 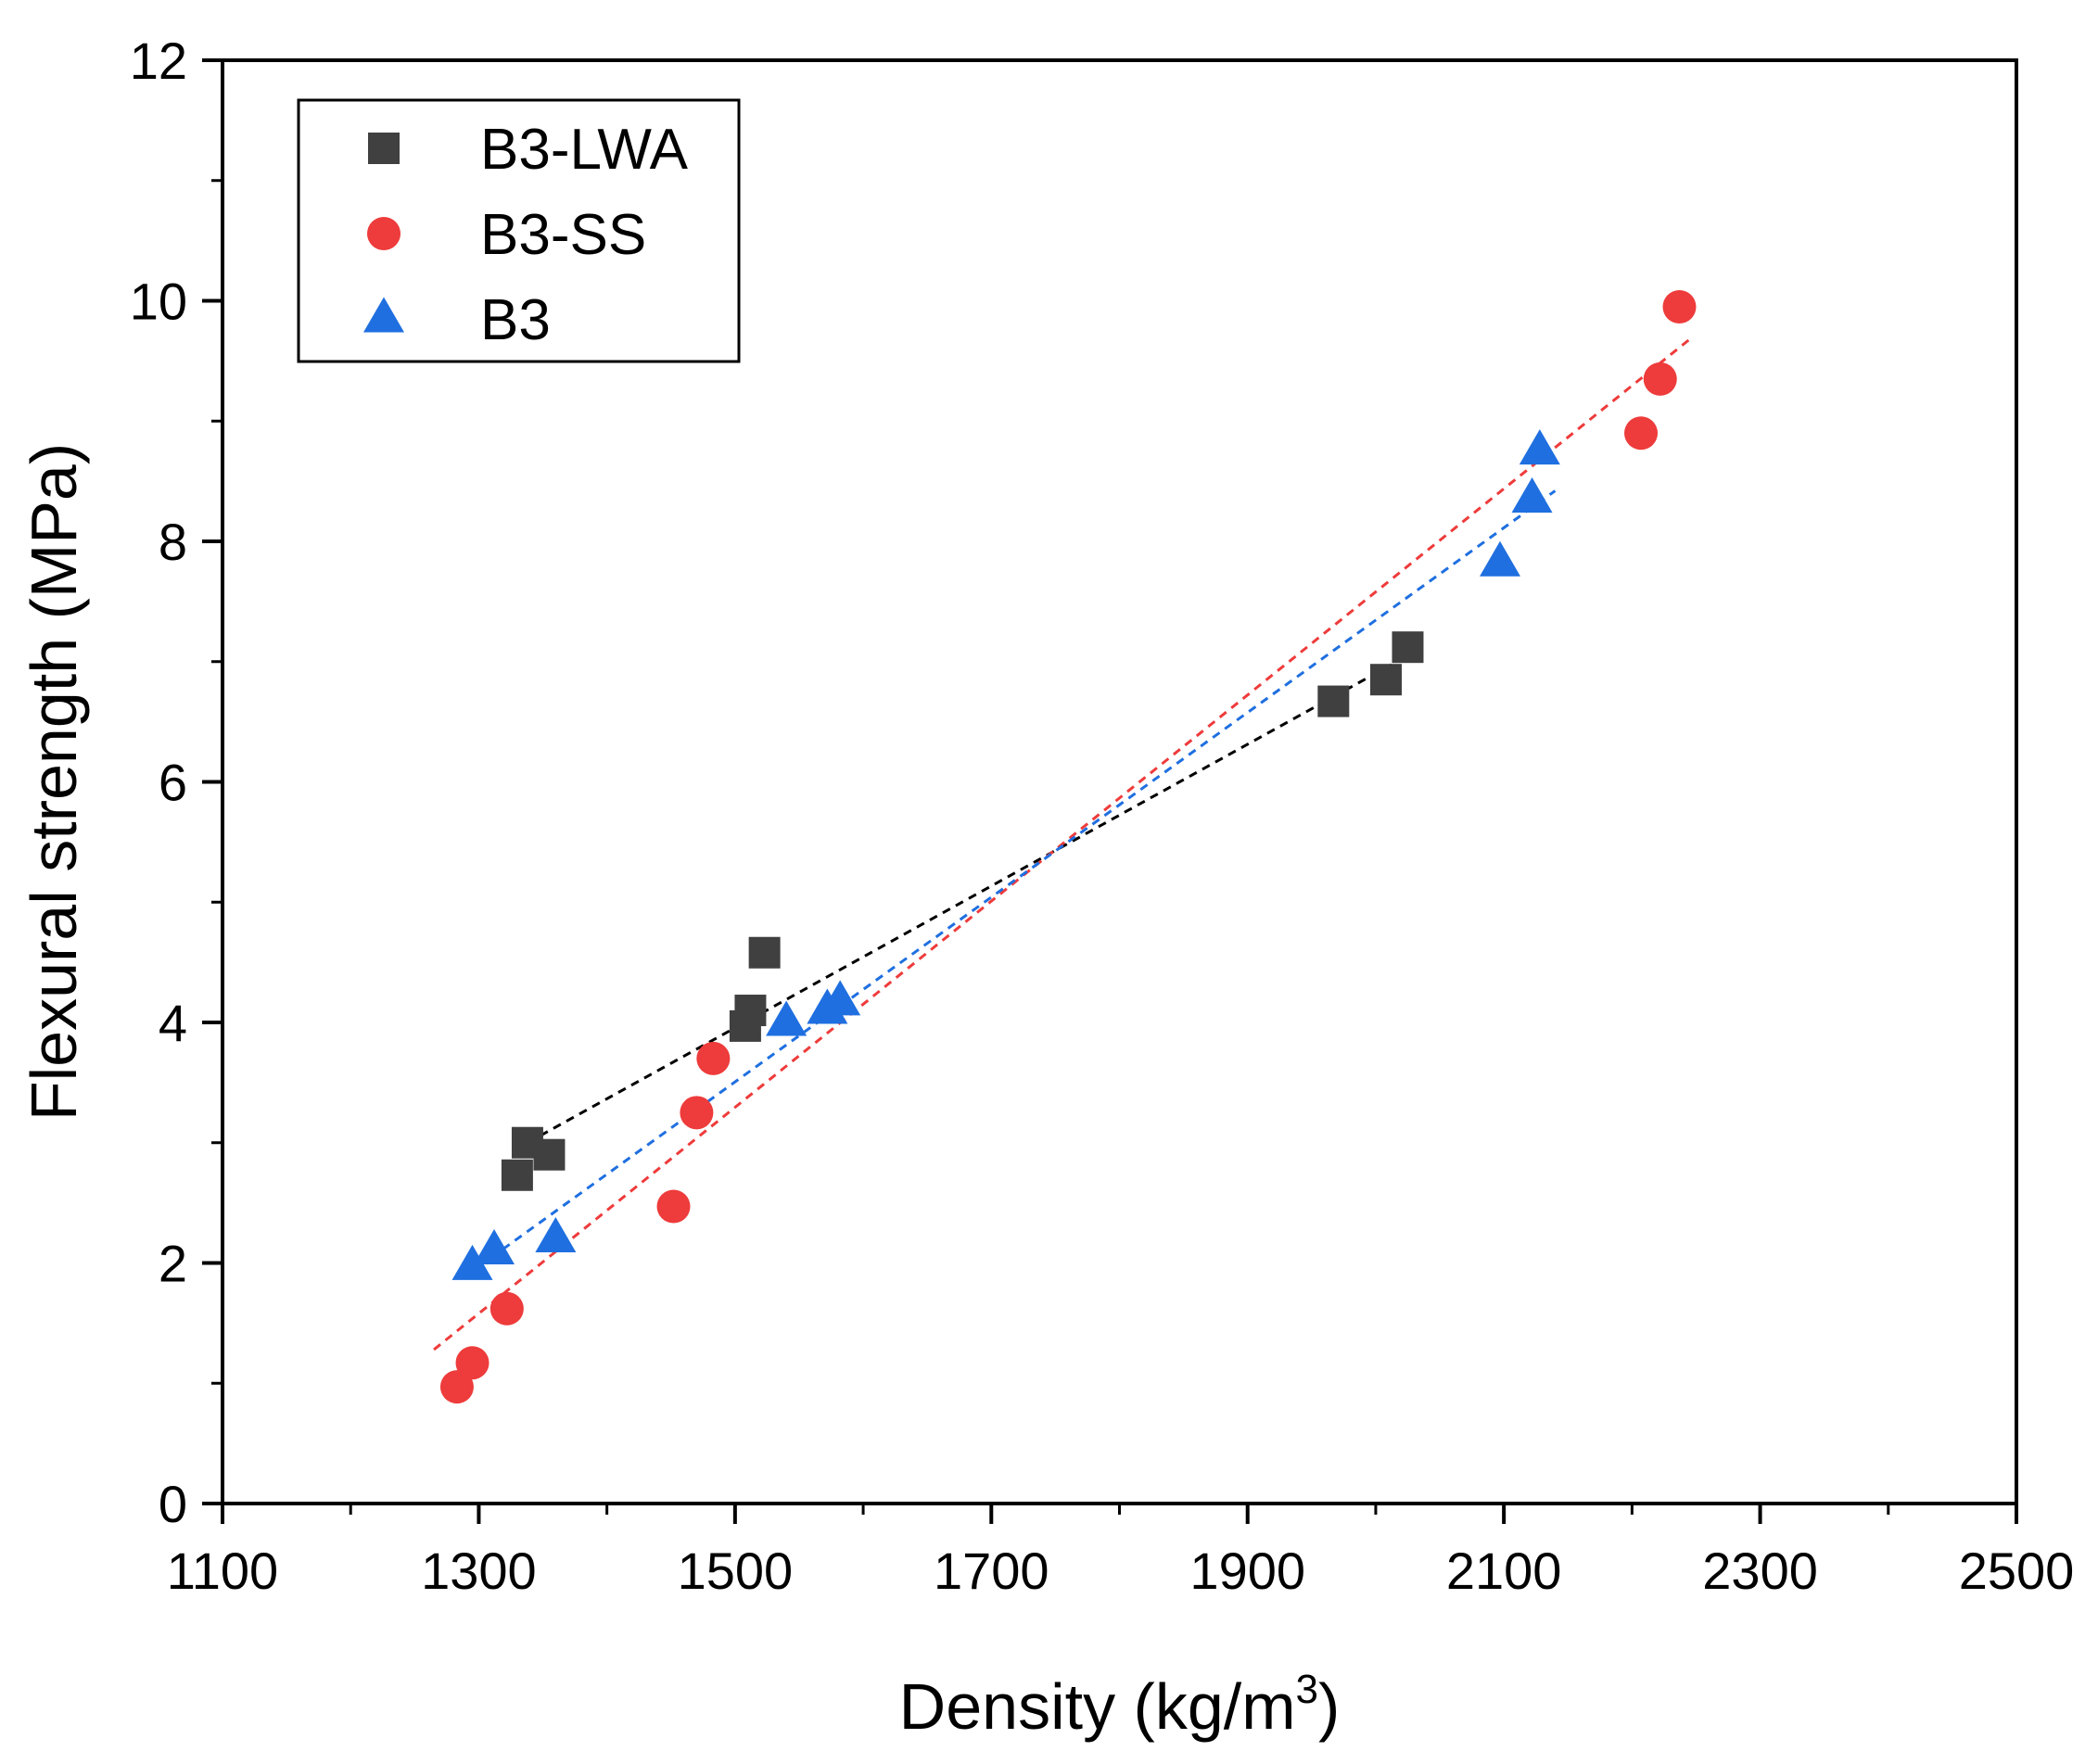 What do you see at coordinates (515, 320) in the screenshot?
I see `legend-label-b3: B3` at bounding box center [515, 320].